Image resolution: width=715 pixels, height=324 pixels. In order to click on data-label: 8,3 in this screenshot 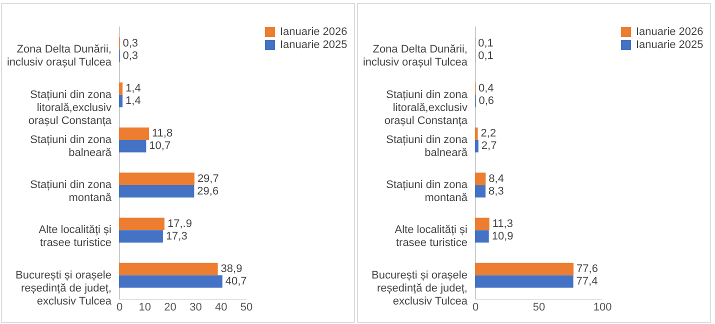, I will do `click(496, 191)`.